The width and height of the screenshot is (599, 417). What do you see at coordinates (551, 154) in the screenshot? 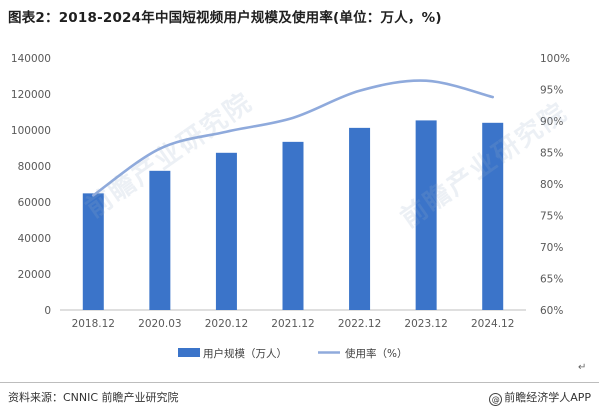
I see `right-y-tick-label: 85%` at bounding box center [551, 154].